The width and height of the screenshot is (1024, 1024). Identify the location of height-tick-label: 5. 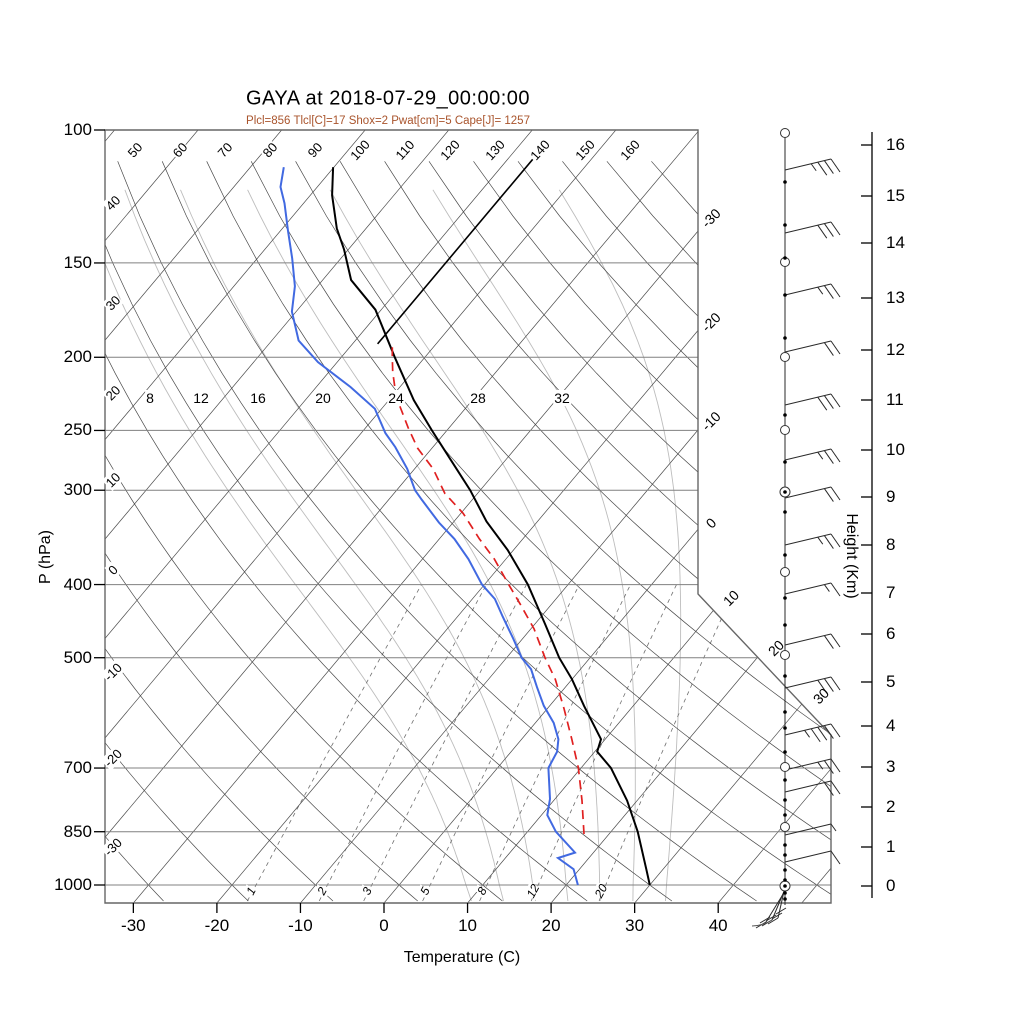
(891, 681).